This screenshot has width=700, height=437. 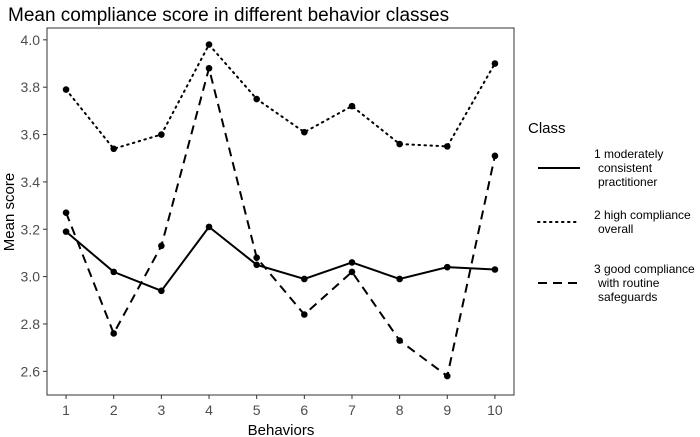 What do you see at coordinates (447, 410) in the screenshot?
I see `x-tick-label: 9` at bounding box center [447, 410].